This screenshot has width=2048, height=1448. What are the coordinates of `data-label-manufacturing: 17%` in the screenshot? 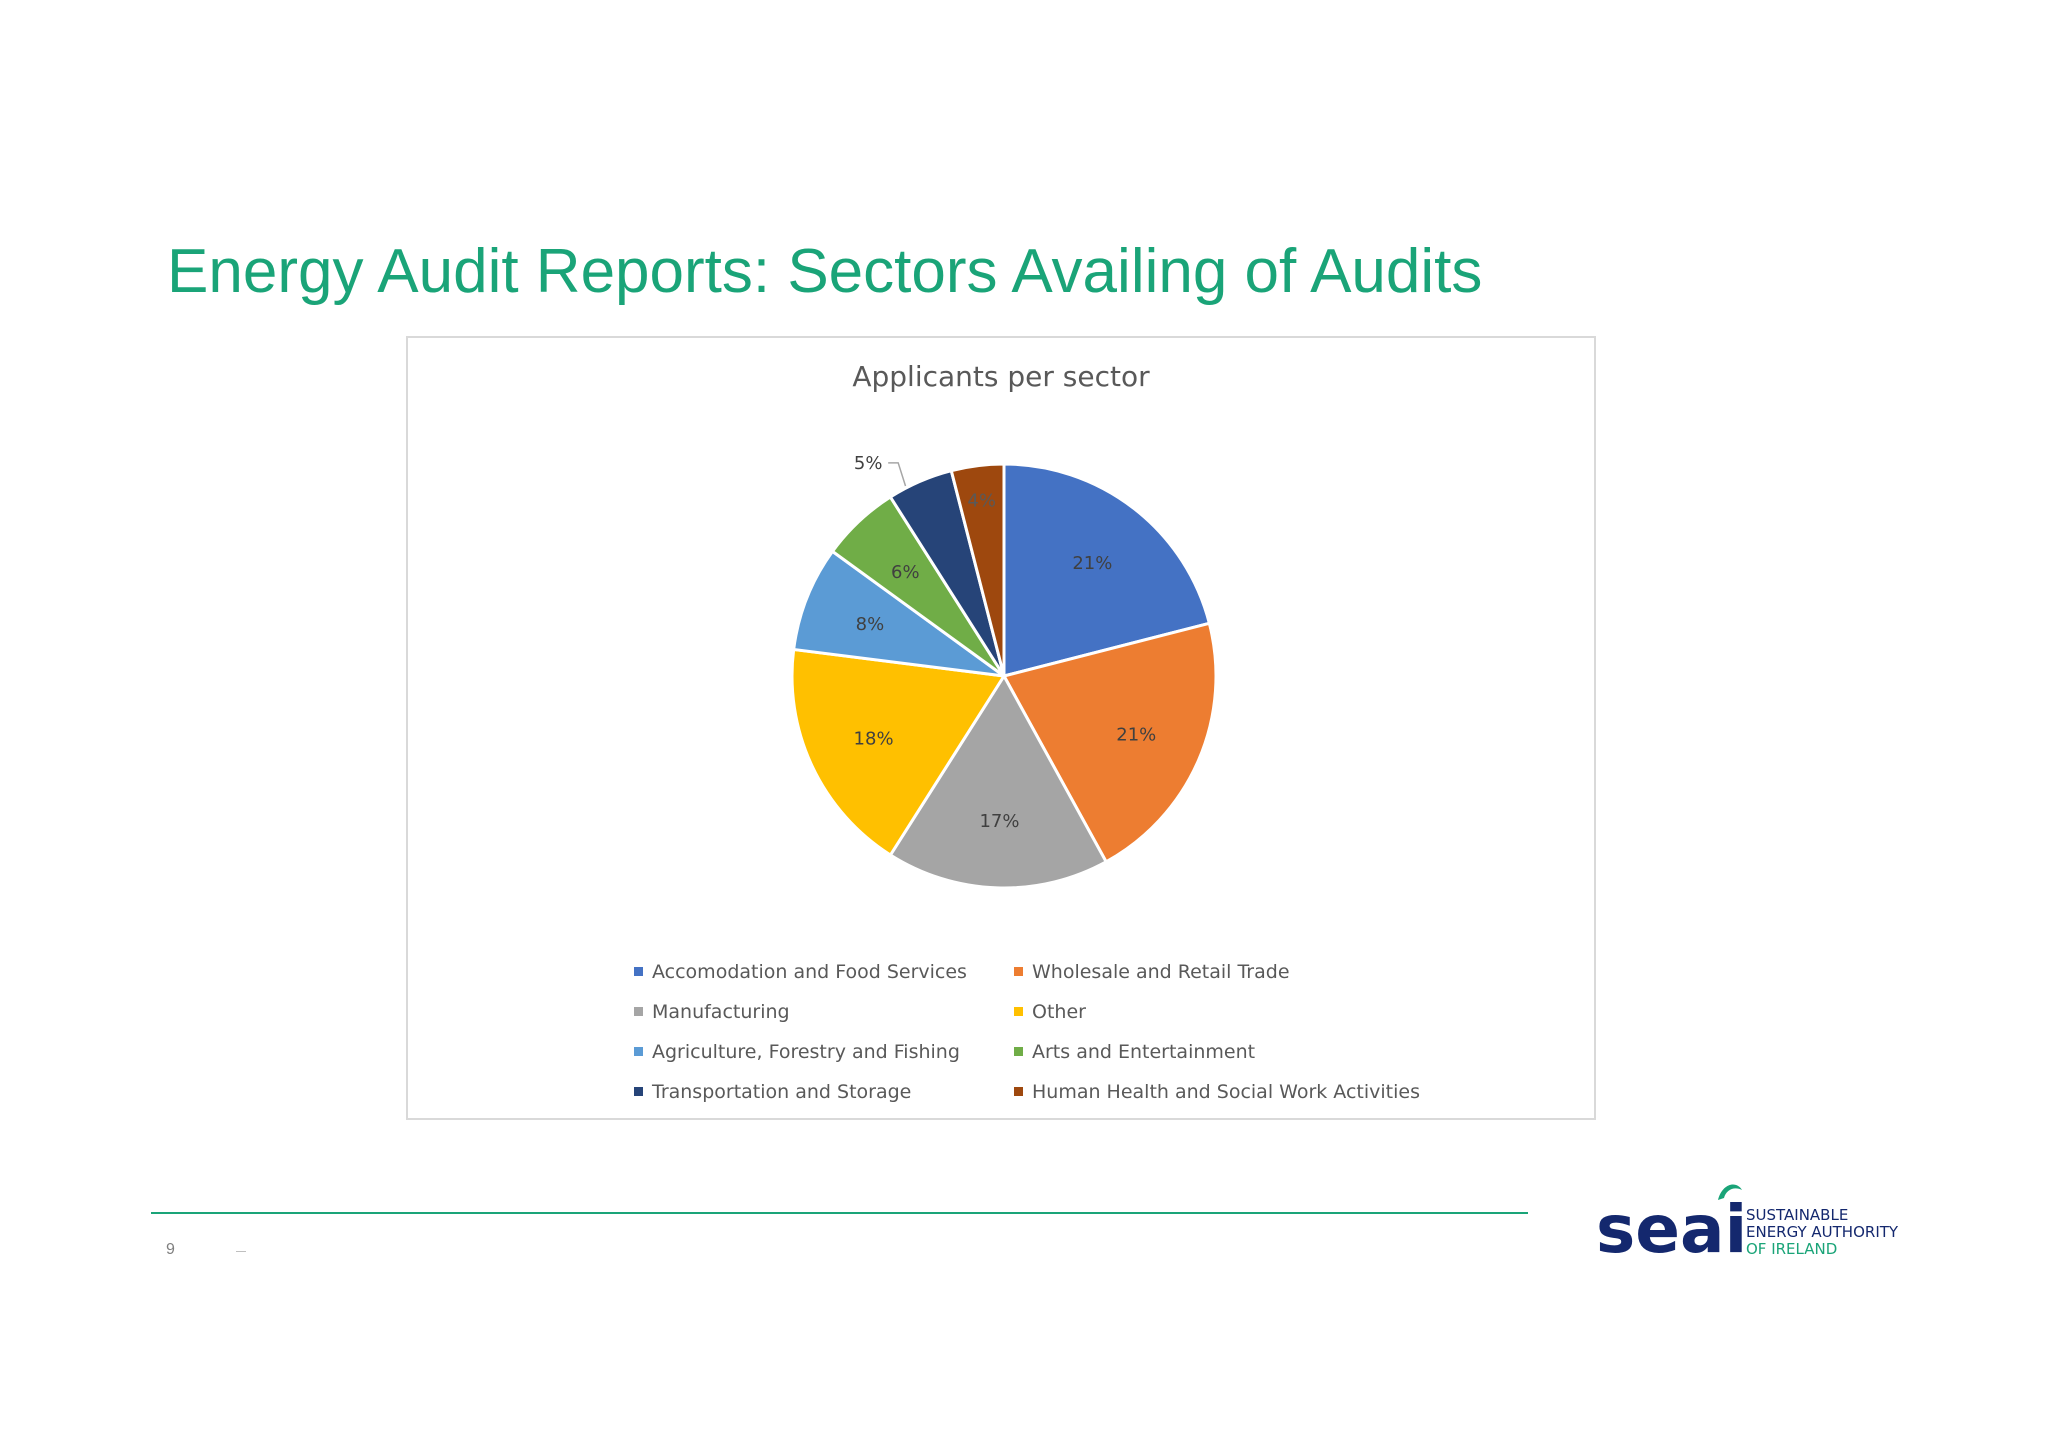 It's located at (999, 821).